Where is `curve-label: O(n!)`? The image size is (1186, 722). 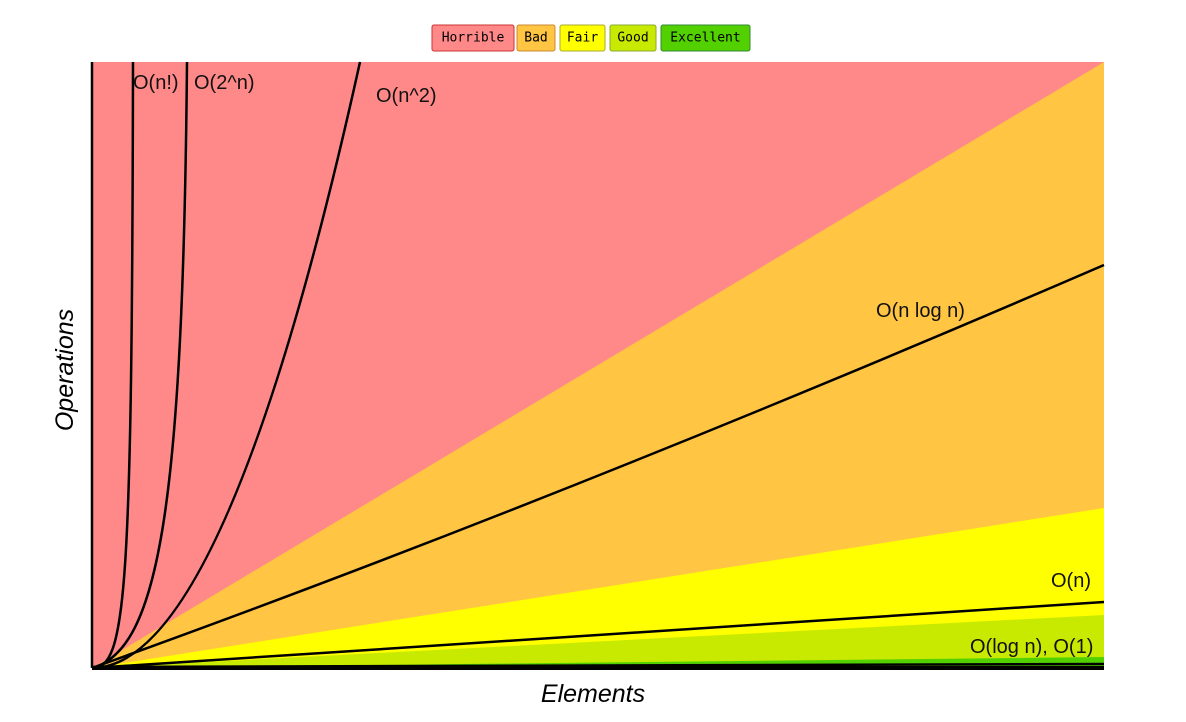 curve-label: O(n!) is located at coordinates (156, 83).